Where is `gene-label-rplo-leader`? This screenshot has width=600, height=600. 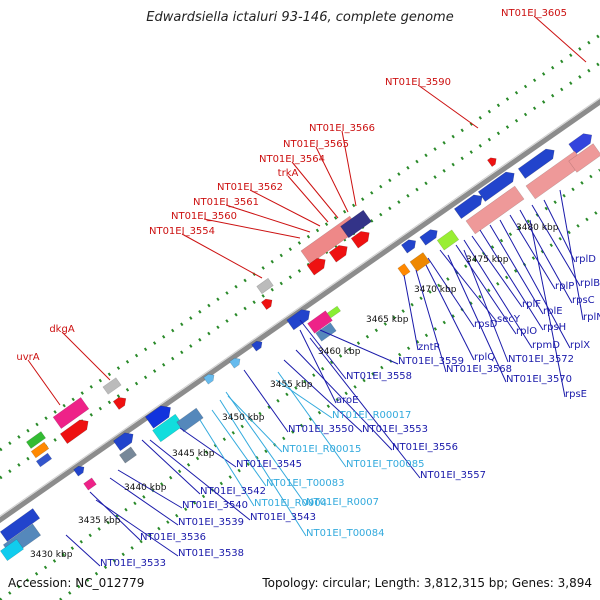 gene-label-rplo-leader is located at coordinates (486, 289).